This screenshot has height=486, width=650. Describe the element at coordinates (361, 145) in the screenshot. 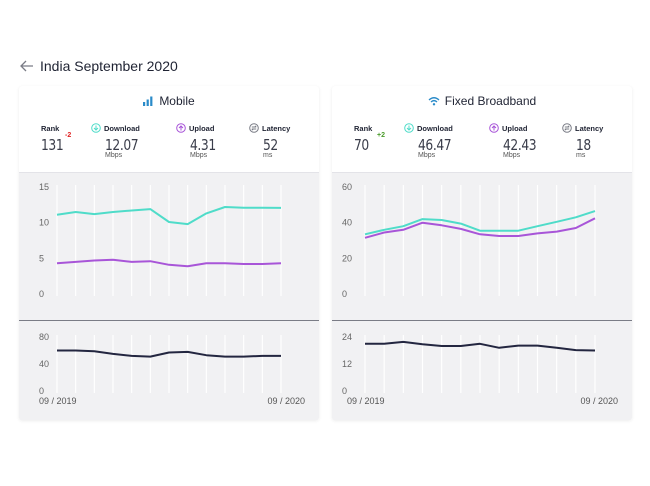

I see `rank-value: 70` at that location.